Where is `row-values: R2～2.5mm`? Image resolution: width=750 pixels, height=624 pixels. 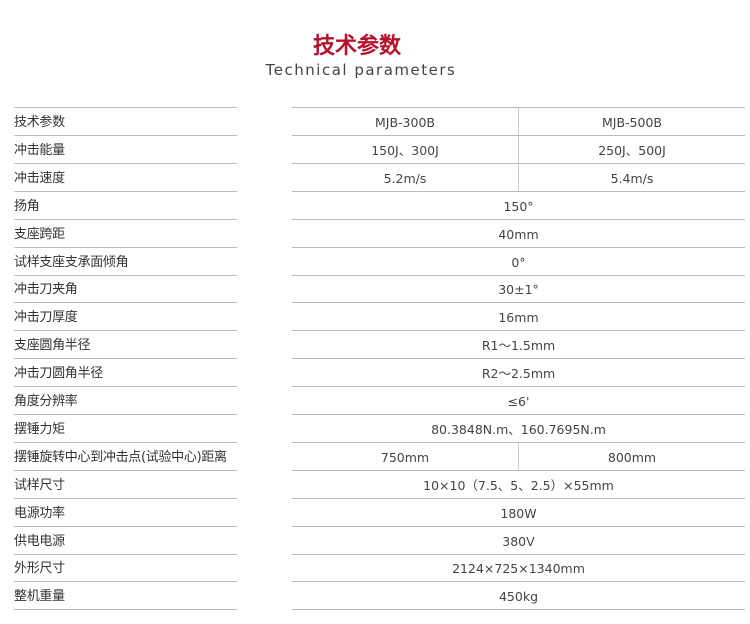
row-values: R2～2.5mm is located at coordinates (518, 373).